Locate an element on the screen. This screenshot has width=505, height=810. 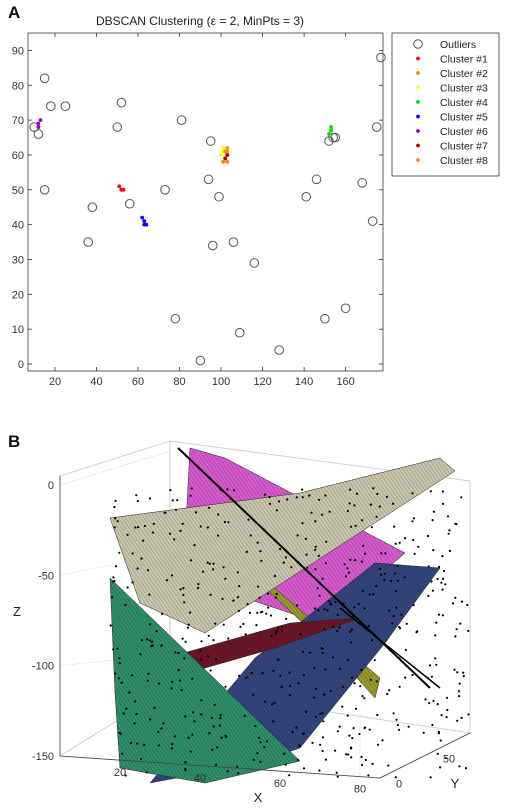
y-tick-label: 70 is located at coordinates (18, 121).